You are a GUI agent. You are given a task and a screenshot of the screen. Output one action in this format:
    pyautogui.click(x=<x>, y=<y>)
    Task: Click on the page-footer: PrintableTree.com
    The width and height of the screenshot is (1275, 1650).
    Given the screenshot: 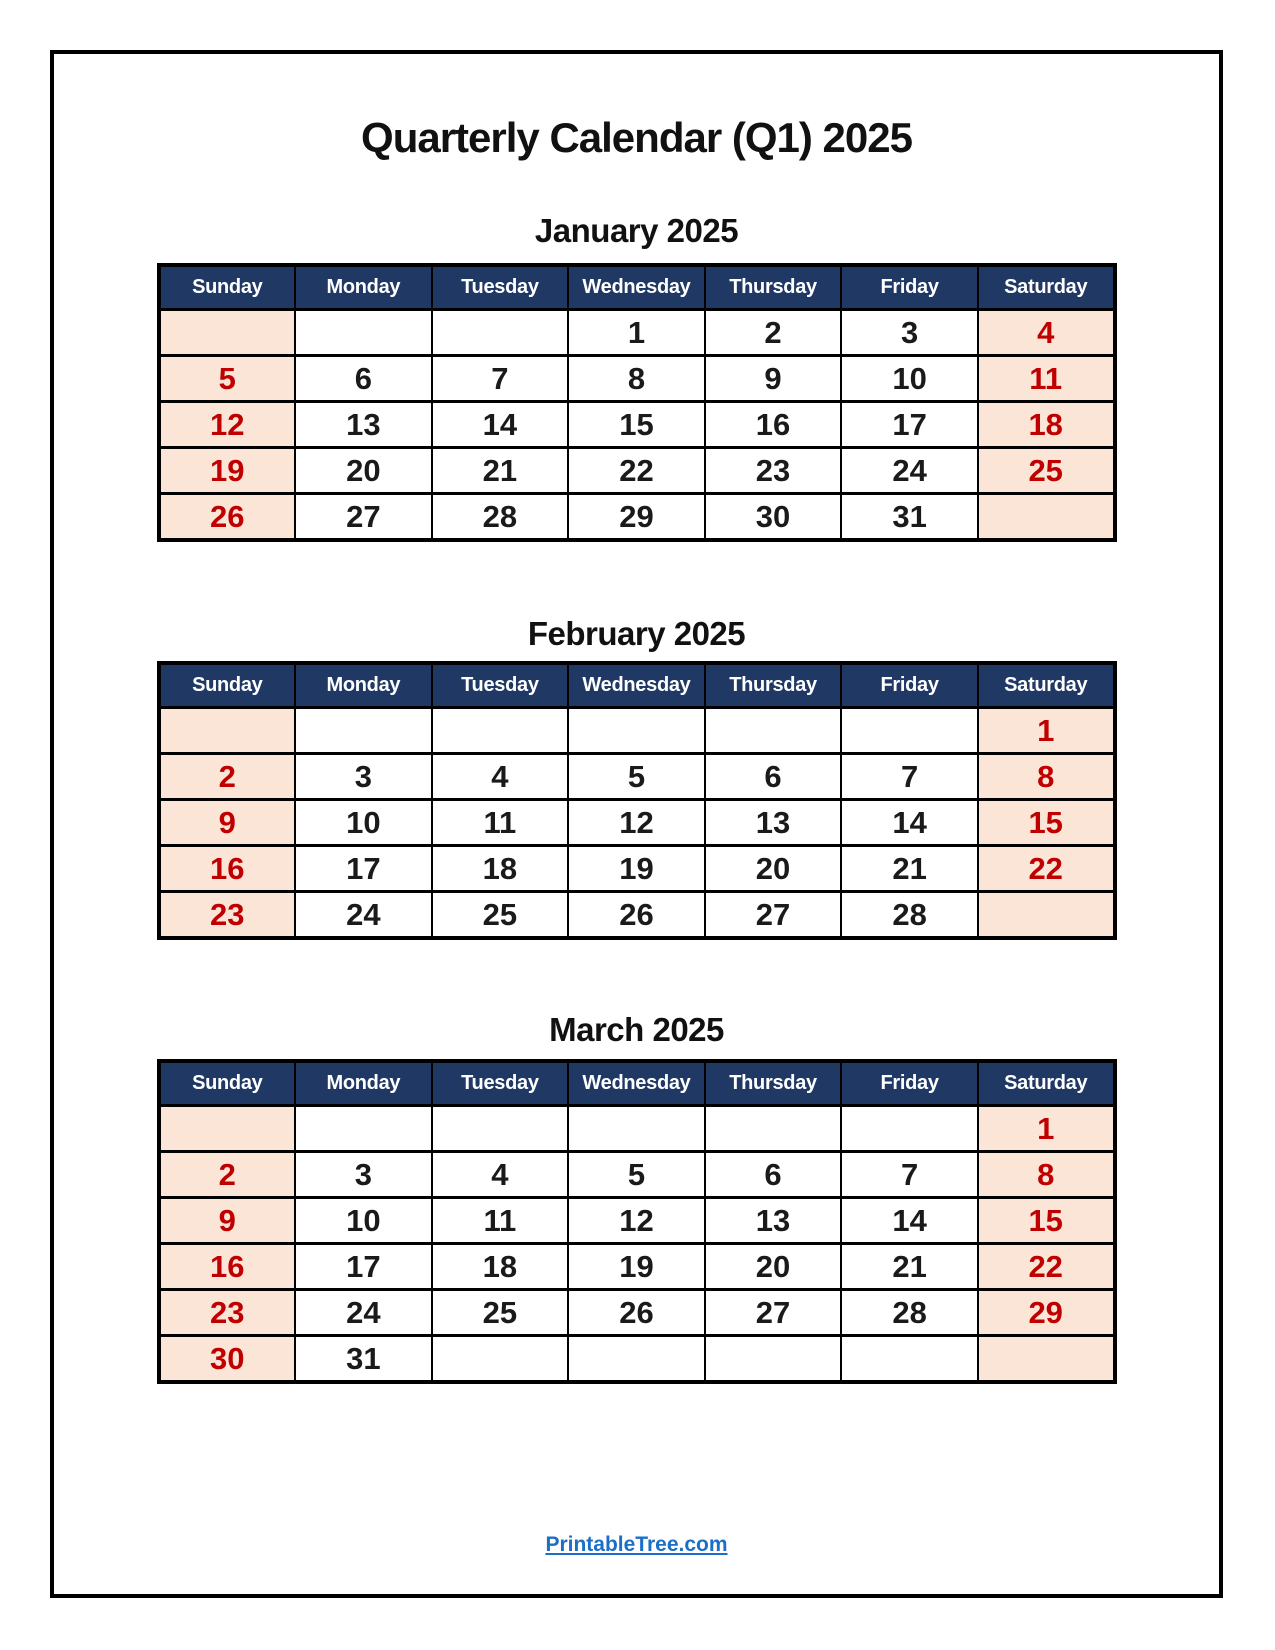 What is the action you would take?
    pyautogui.click(x=636, y=1545)
    